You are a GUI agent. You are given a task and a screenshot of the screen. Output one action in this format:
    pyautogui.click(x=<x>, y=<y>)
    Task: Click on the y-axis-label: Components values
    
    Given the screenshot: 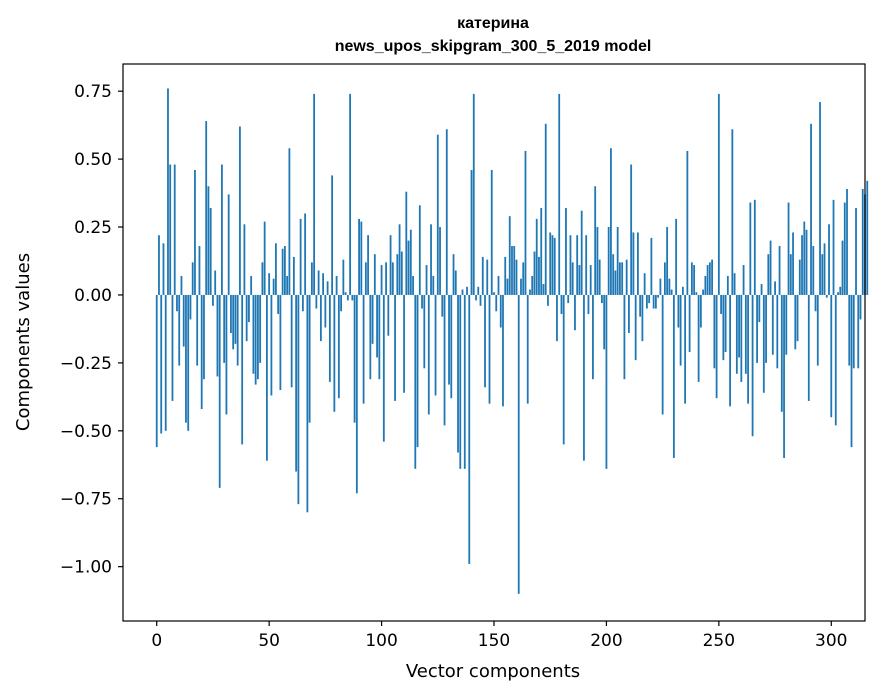 What is the action you would take?
    pyautogui.click(x=23, y=342)
    